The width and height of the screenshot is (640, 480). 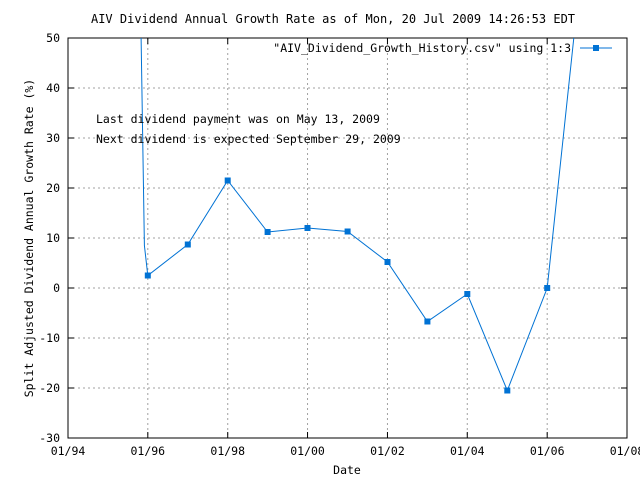 What do you see at coordinates (53, 38) in the screenshot?
I see `y-tick-label: 50` at bounding box center [53, 38].